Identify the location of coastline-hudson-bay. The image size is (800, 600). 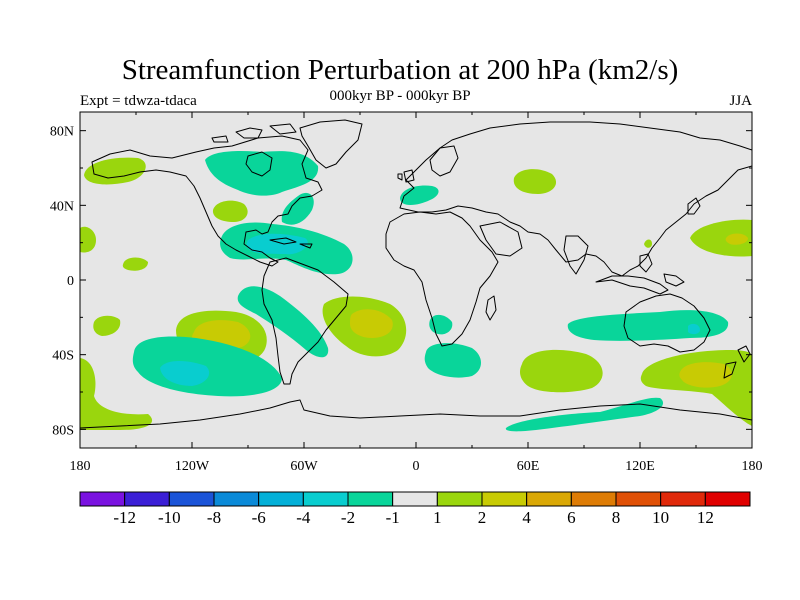
(259, 164).